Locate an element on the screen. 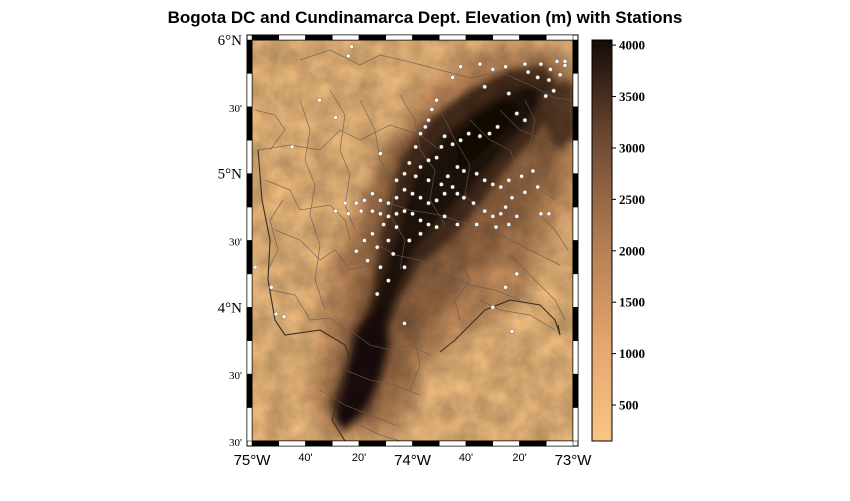  colorbar-label: 1500 is located at coordinates (632, 302).